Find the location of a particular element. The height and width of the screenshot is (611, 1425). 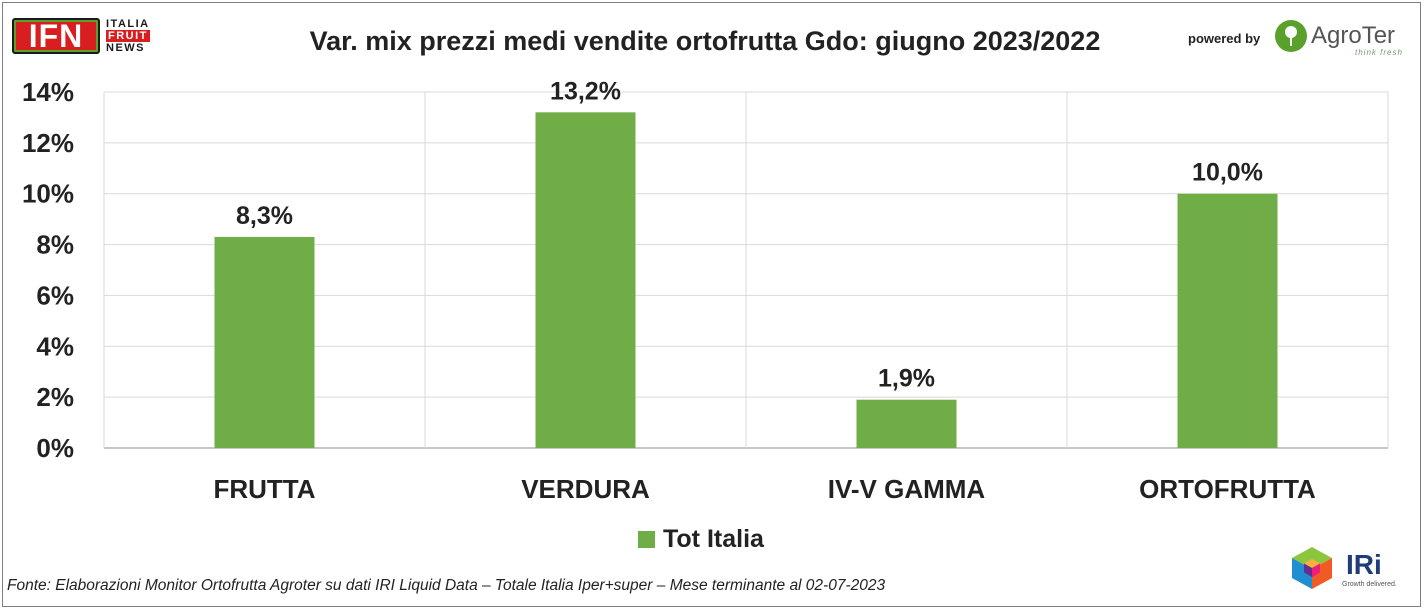

powered-by-label: powered by is located at coordinates (1224, 38).